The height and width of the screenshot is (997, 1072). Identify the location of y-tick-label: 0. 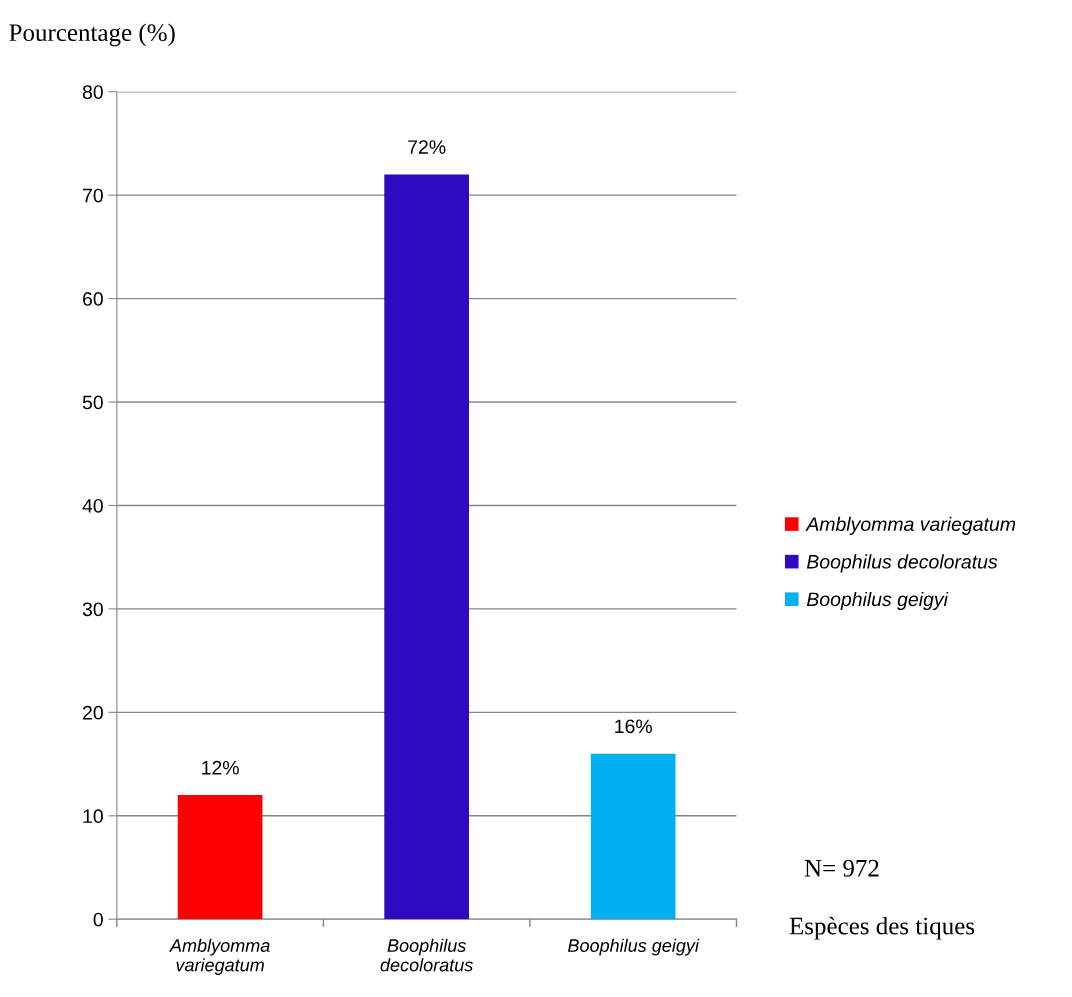
(98, 919).